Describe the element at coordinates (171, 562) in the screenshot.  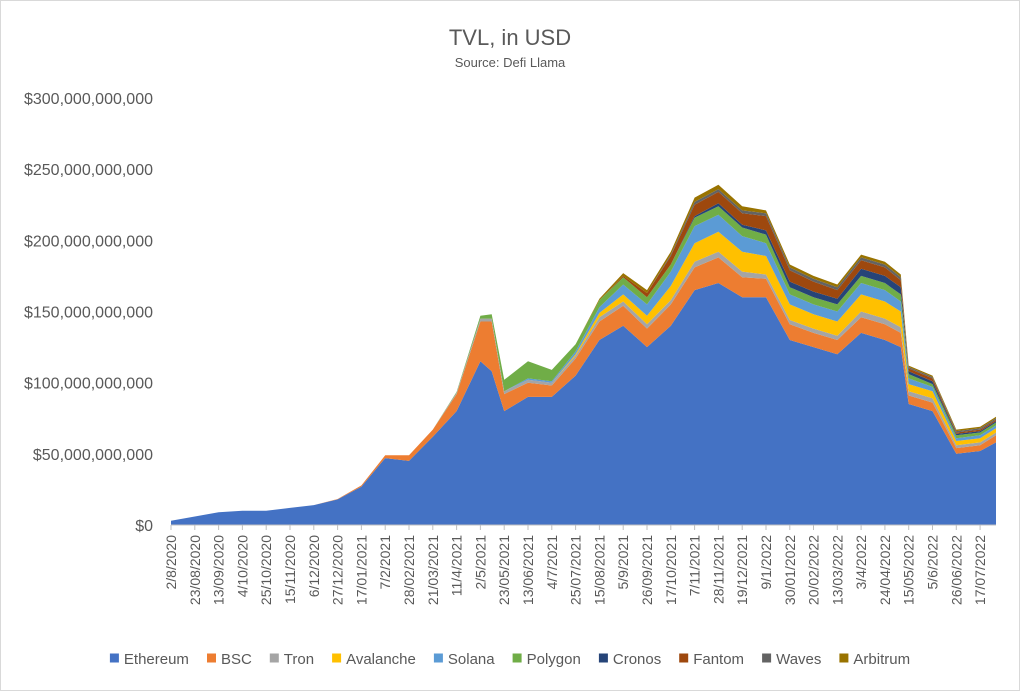
I see `x-tick-label: 2/8/2020` at that location.